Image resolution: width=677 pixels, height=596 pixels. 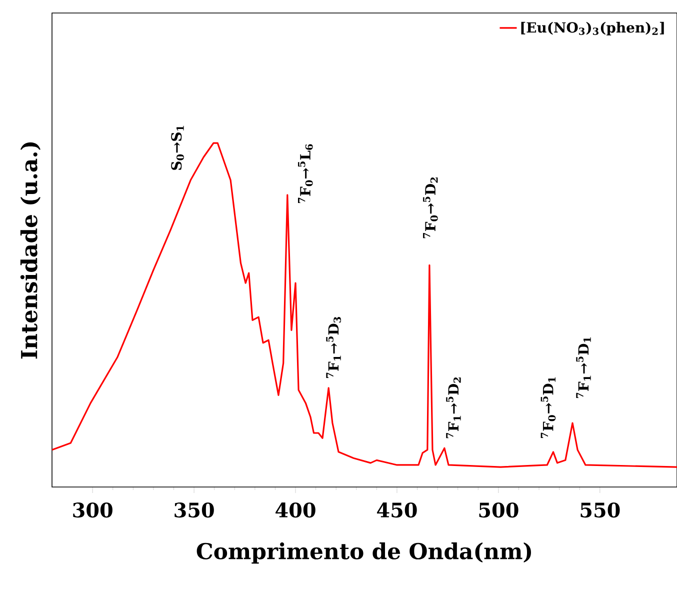 I want to click on annotation: $^{7}$F$_{0}$→$^{5}$D$_{2}$, so click(x=430, y=207).